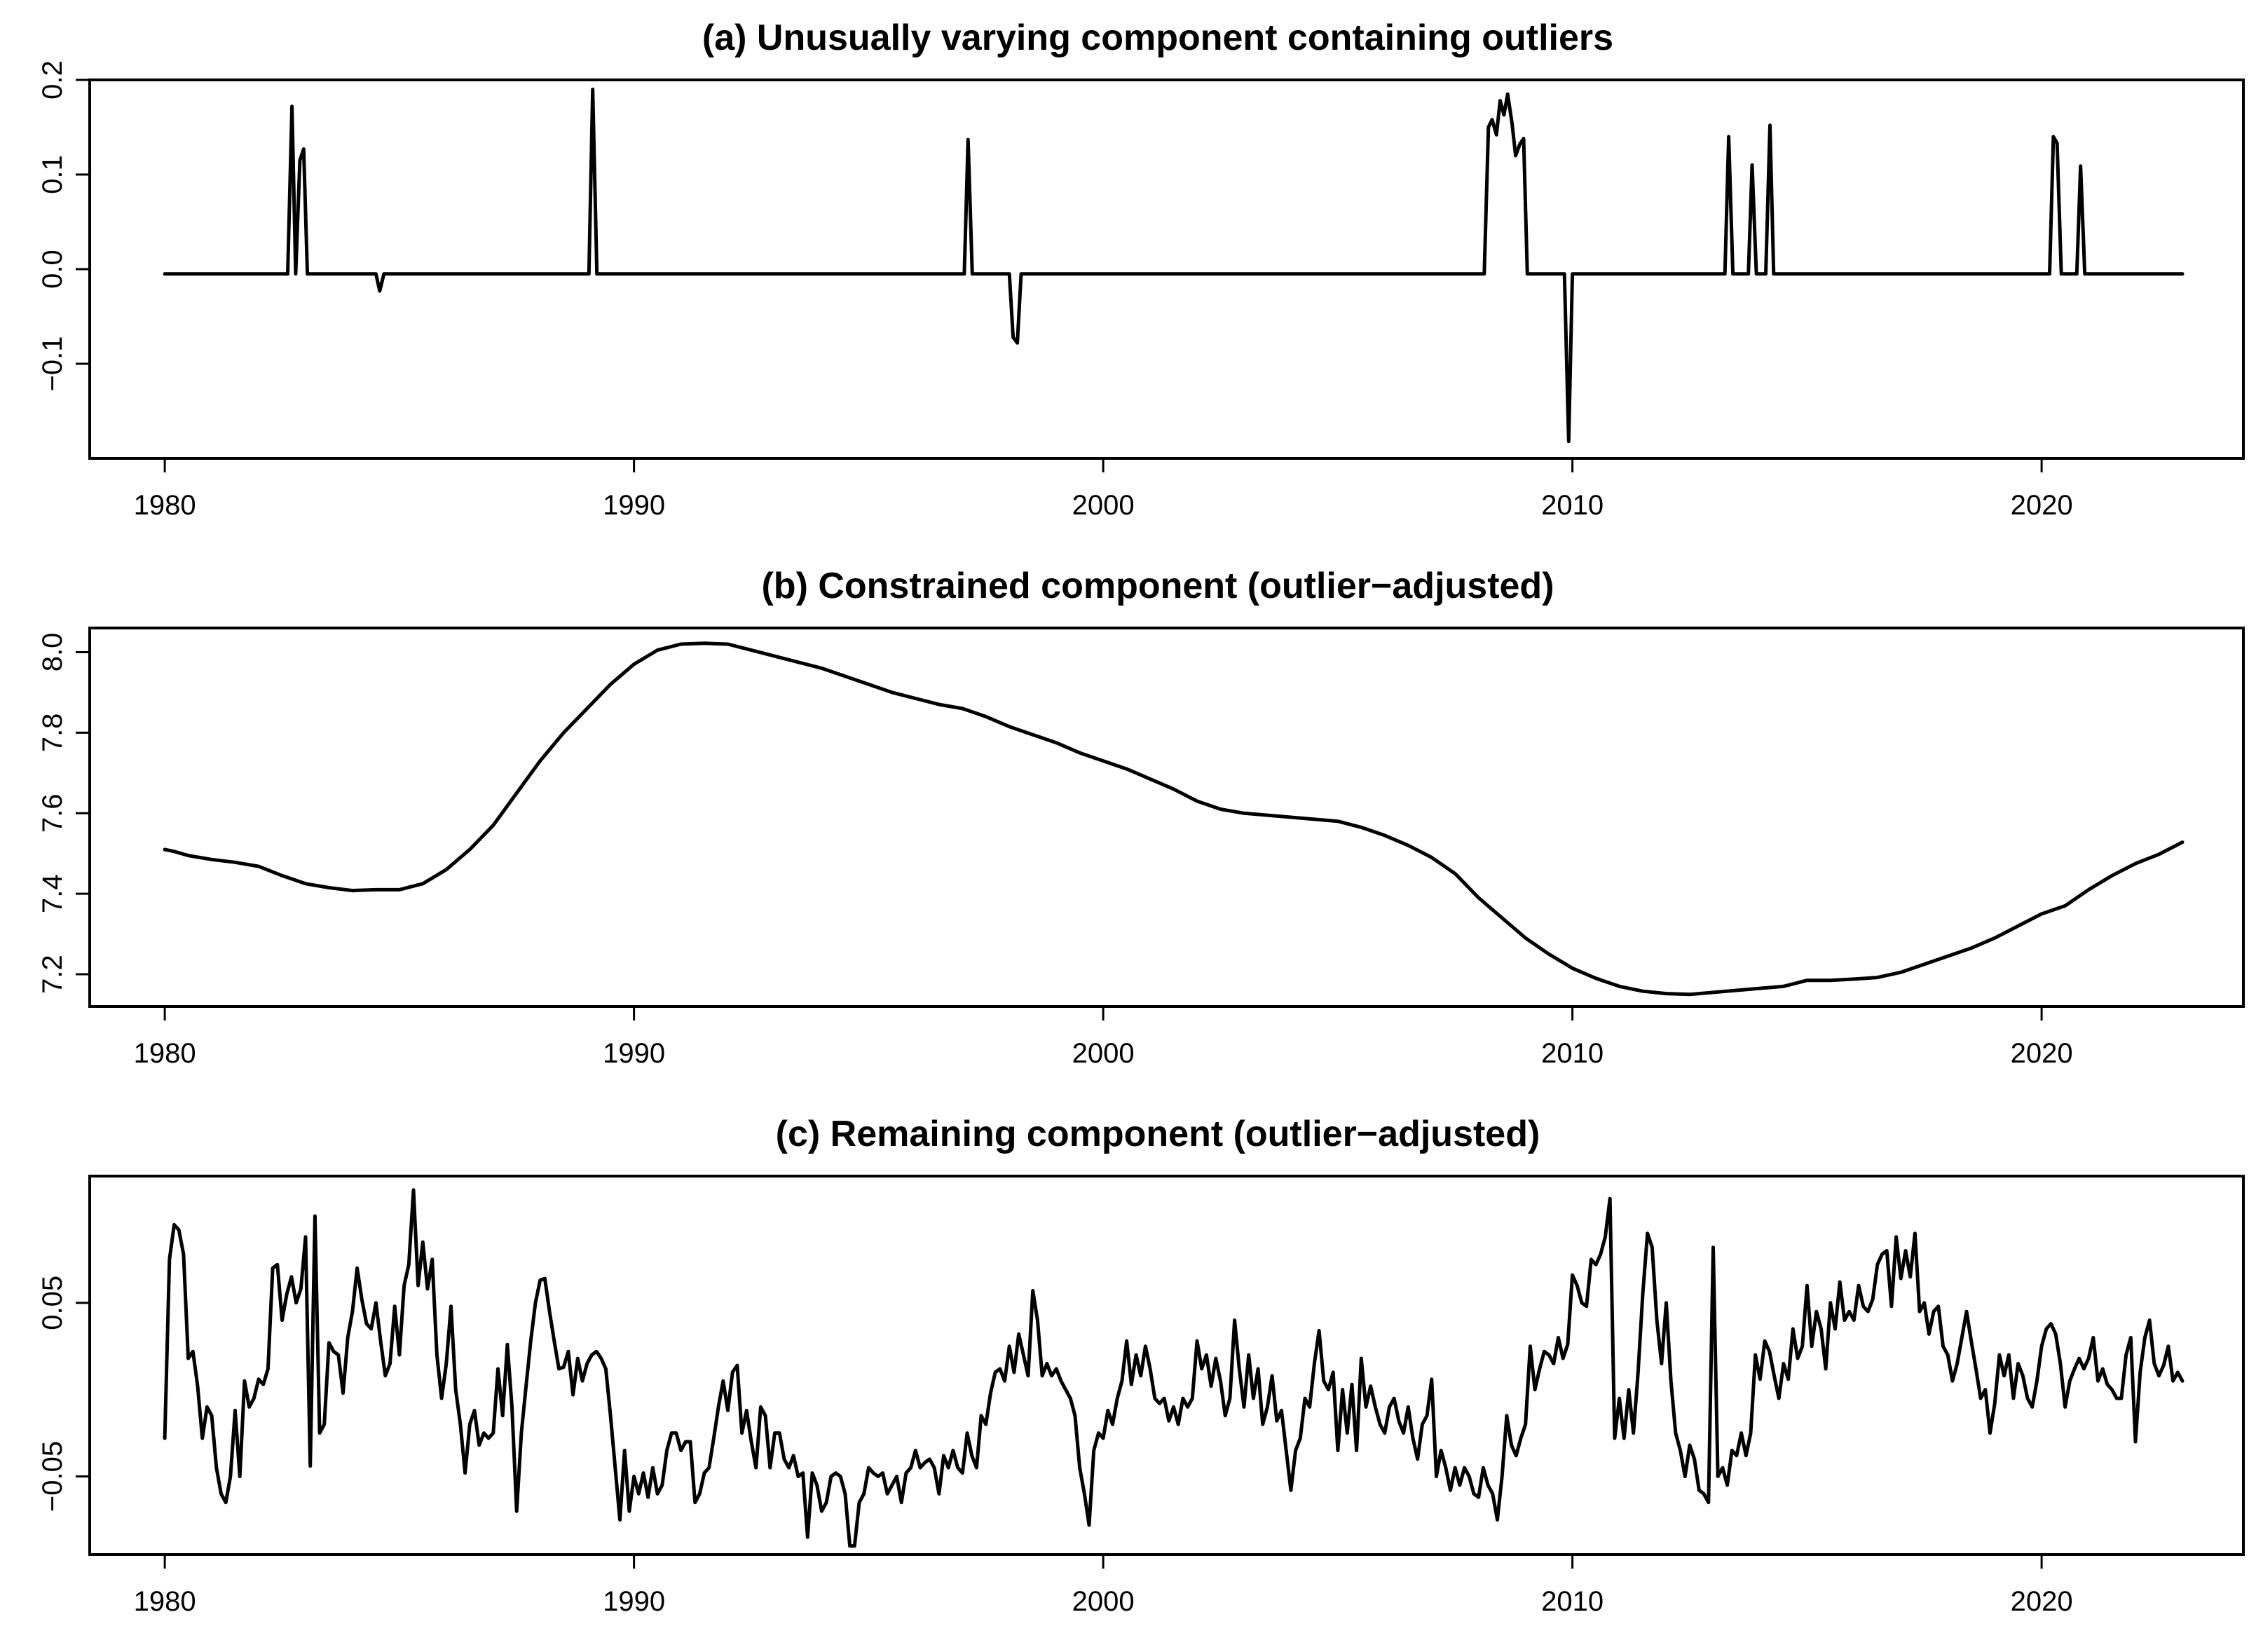 Image resolution: width=2256 pixels, height=1652 pixels. What do you see at coordinates (1103, 1037) in the screenshot?
I see `panel-b-x-axis: 1980 1990 2000 2010 2020` at bounding box center [1103, 1037].